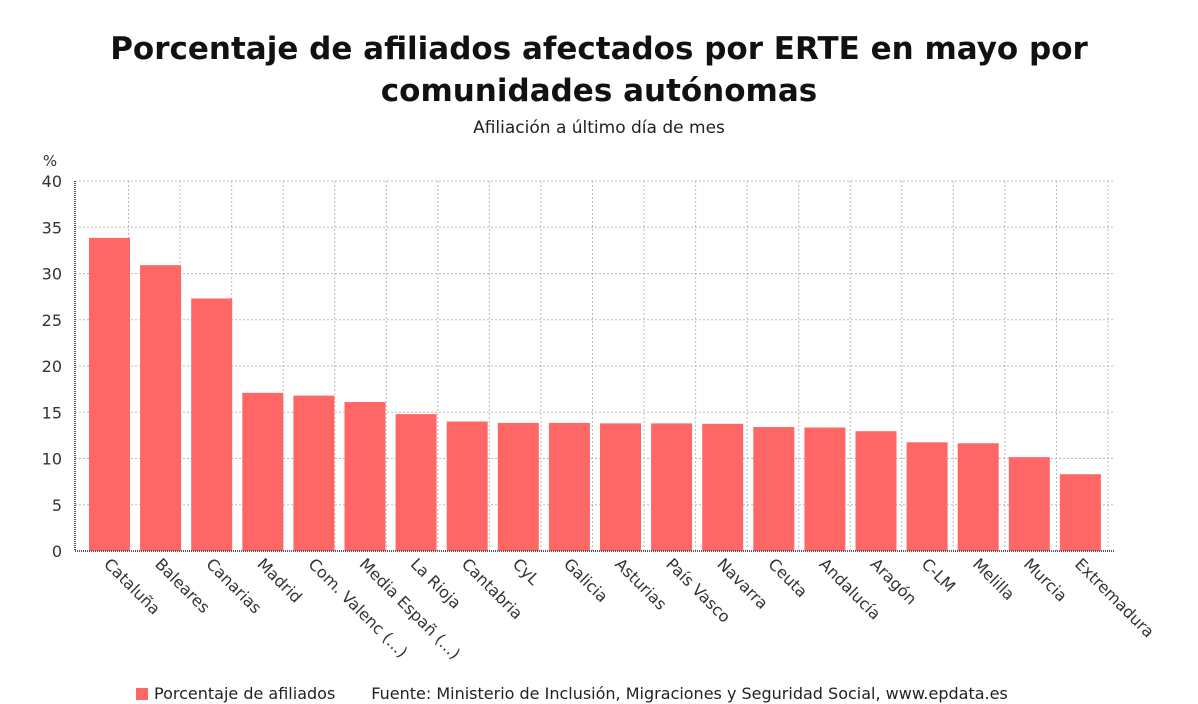  Describe the element at coordinates (52, 227) in the screenshot. I see `y-tick-label: 35` at that location.